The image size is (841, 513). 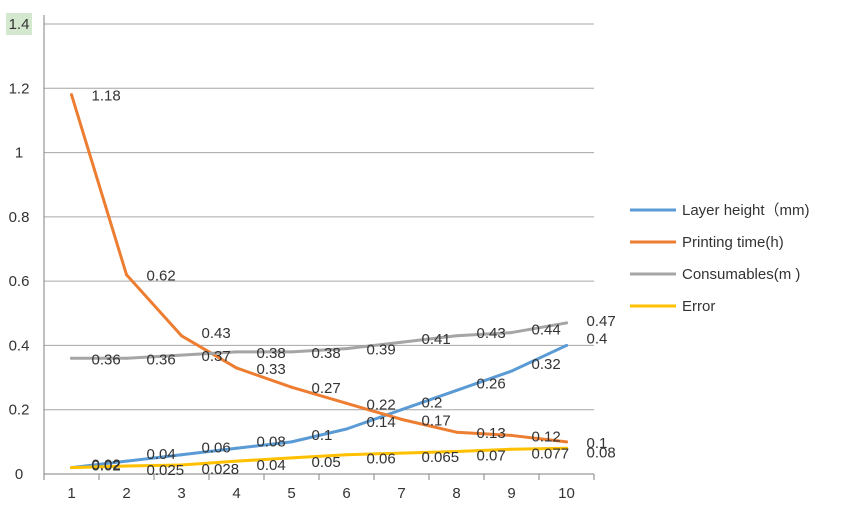 What do you see at coordinates (161, 276) in the screenshot?
I see `data-label: 0.62` at bounding box center [161, 276].